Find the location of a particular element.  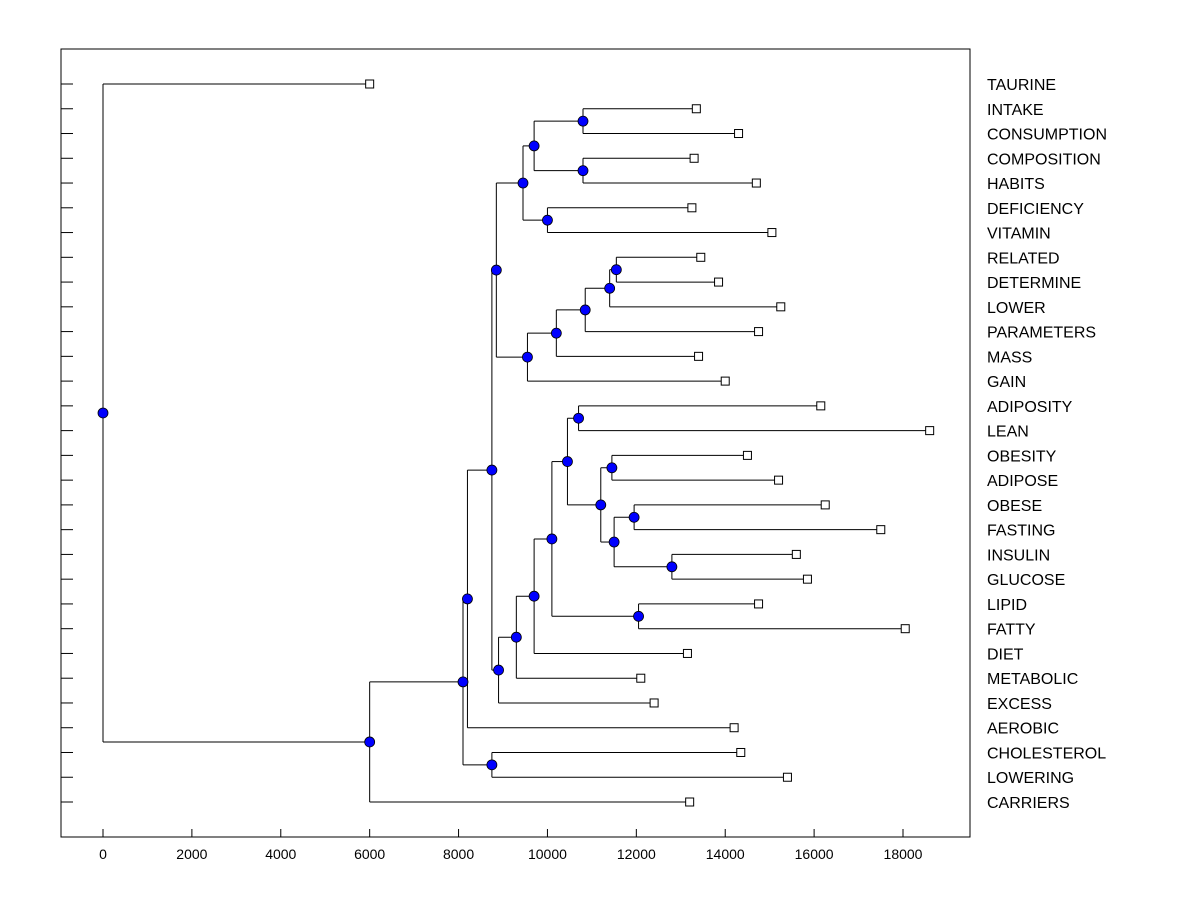

leaf-label-fasting: FASTING is located at coordinates (1021, 531).